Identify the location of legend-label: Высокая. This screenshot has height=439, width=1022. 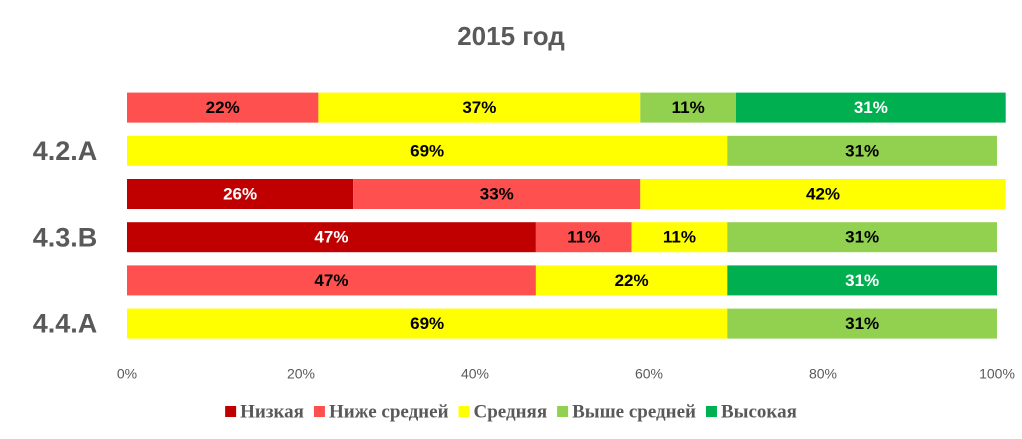
(759, 411).